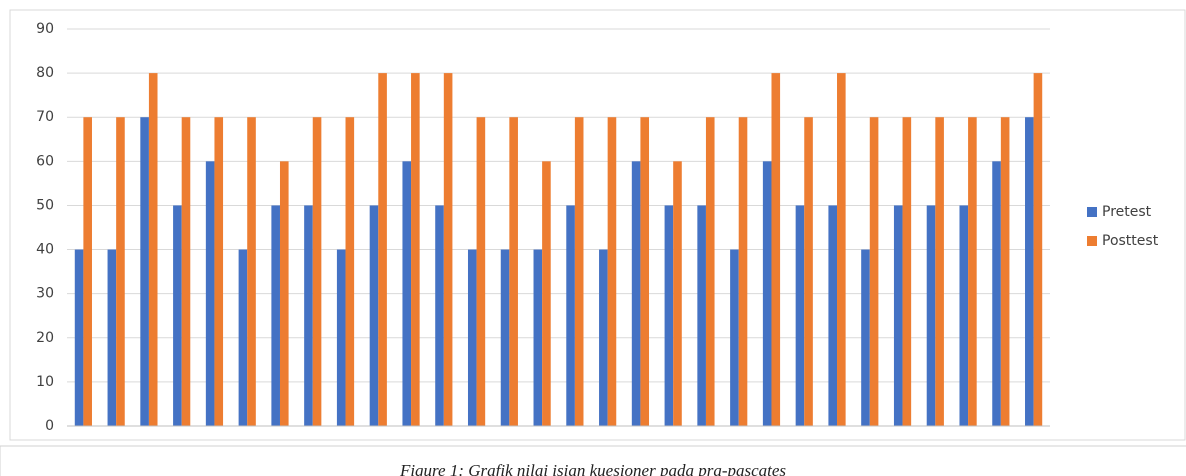 This screenshot has width=1186, height=476. What do you see at coordinates (45, 161) in the screenshot?
I see `y-tick-label: 60` at bounding box center [45, 161].